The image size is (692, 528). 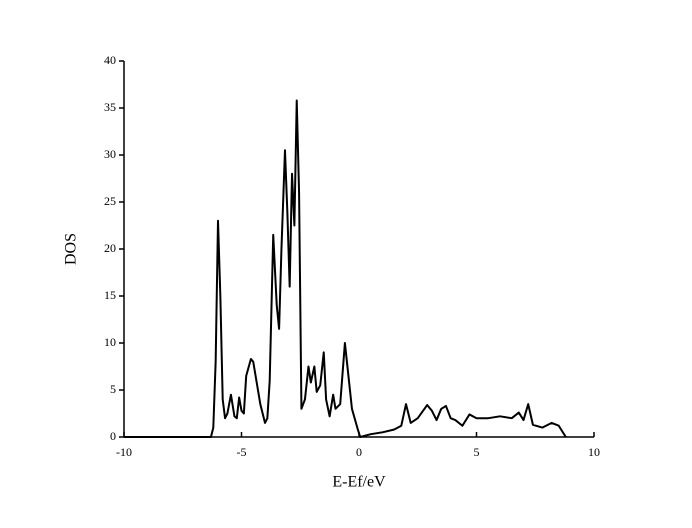 I want to click on x-tick-label: -10, so click(x=124, y=452).